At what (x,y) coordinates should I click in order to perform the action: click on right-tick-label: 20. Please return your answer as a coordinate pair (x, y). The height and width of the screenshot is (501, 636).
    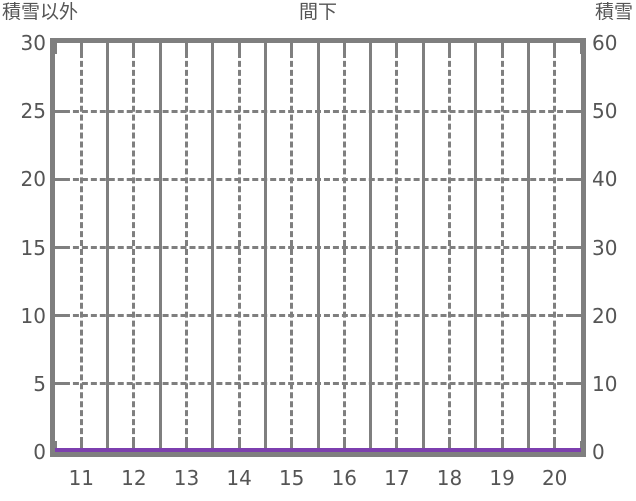
    Looking at the image, I should click on (605, 315).